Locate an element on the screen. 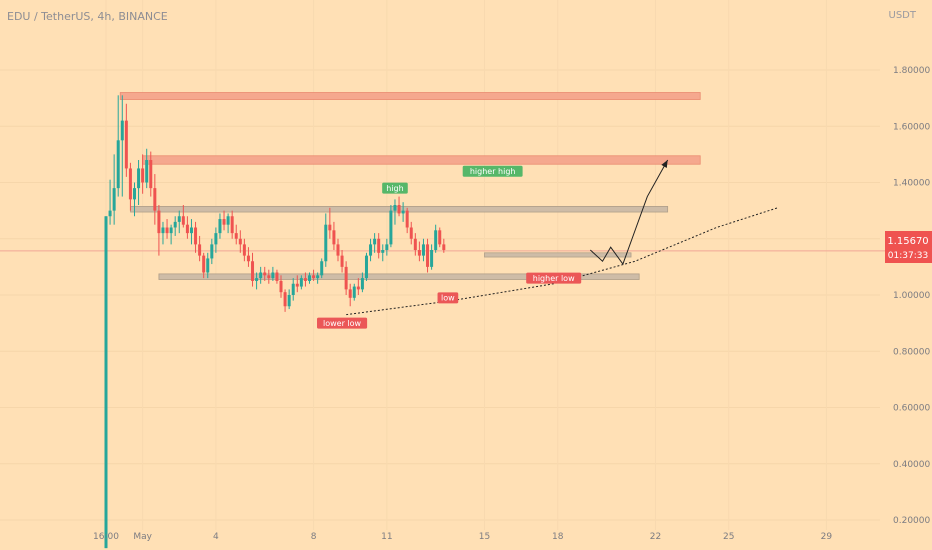 Image resolution: width=932 pixels, height=550 pixels. annotation-higher-low: higher low is located at coordinates (554, 278).